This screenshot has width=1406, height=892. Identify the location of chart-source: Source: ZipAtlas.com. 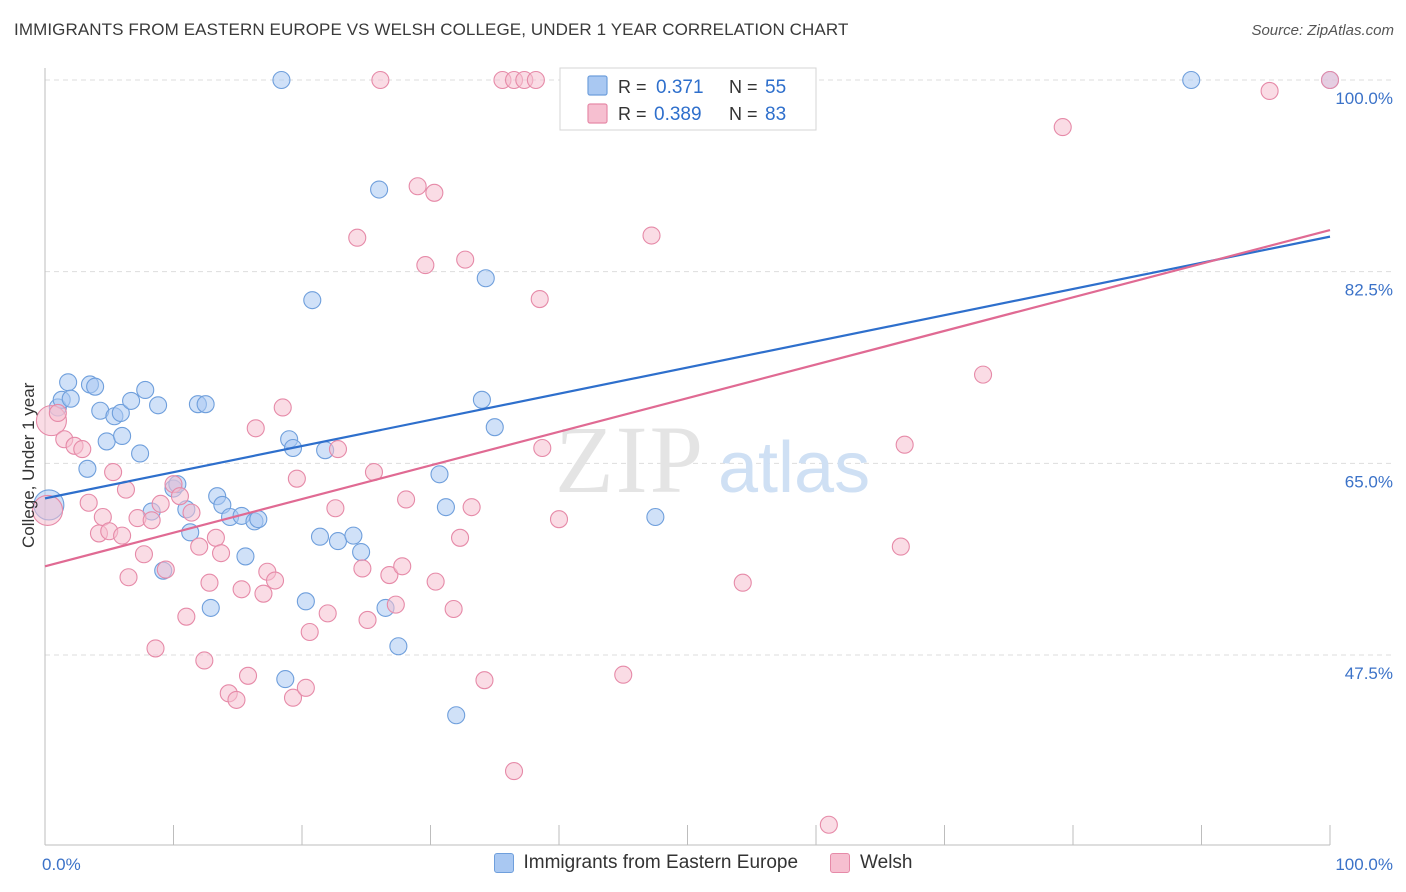
(1322, 30).